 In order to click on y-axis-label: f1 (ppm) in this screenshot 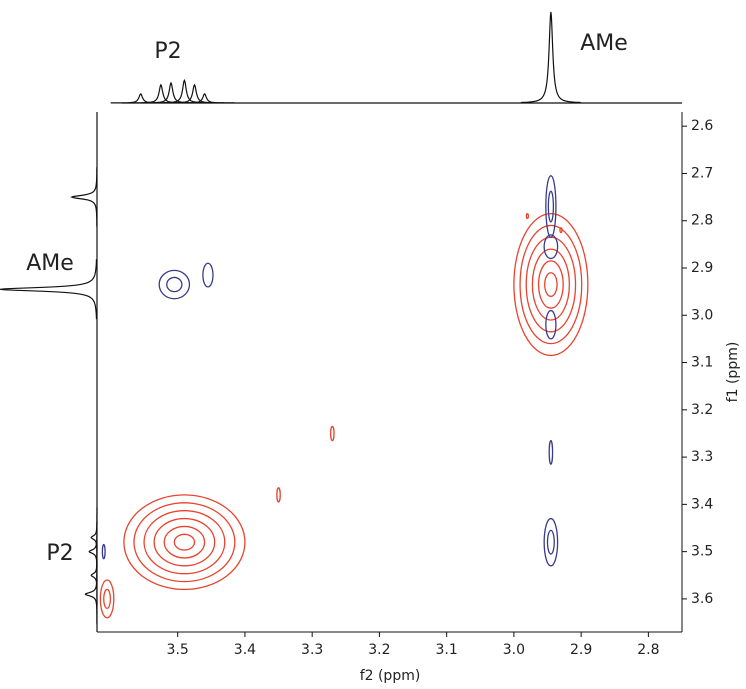, I will do `click(733, 372)`.